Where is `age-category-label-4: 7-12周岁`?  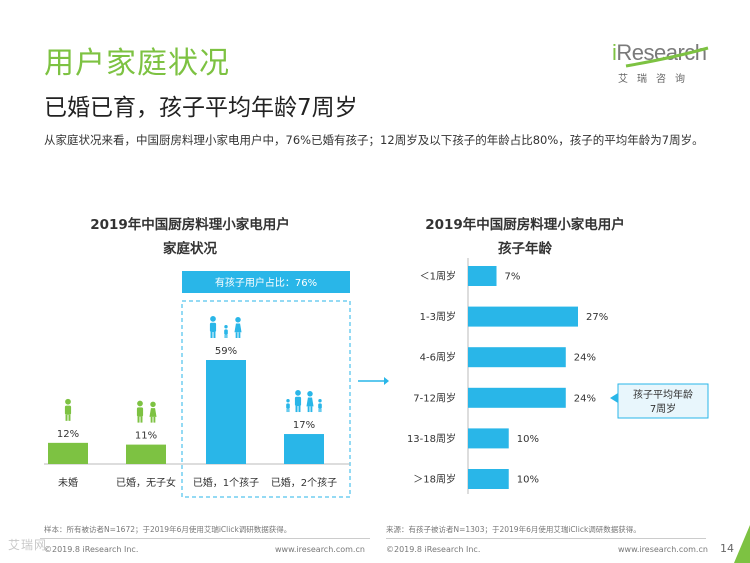
age-category-label-4: 7-12周岁 is located at coordinates (434, 397).